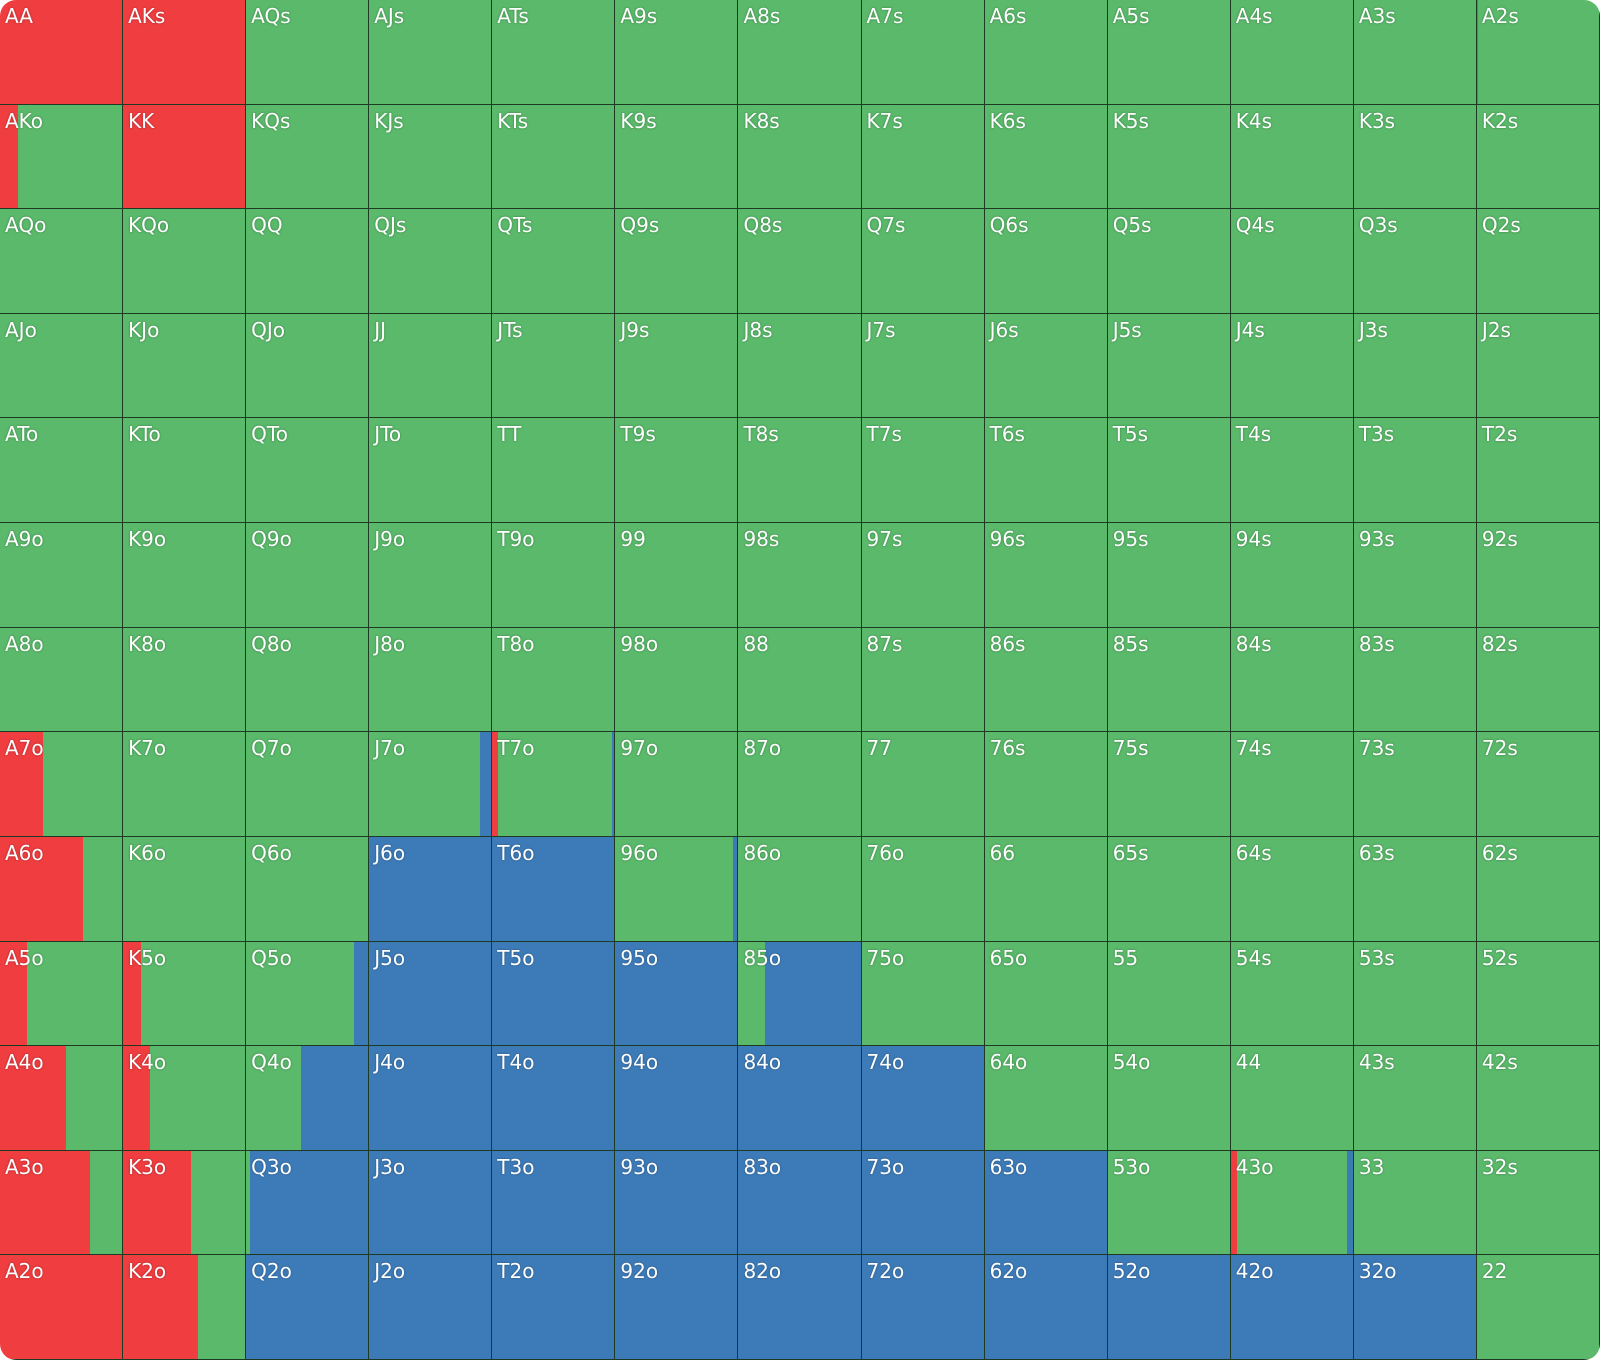 Image resolution: width=1600 pixels, height=1360 pixels. What do you see at coordinates (308, 784) in the screenshot?
I see `hand-cell: Q7o` at bounding box center [308, 784].